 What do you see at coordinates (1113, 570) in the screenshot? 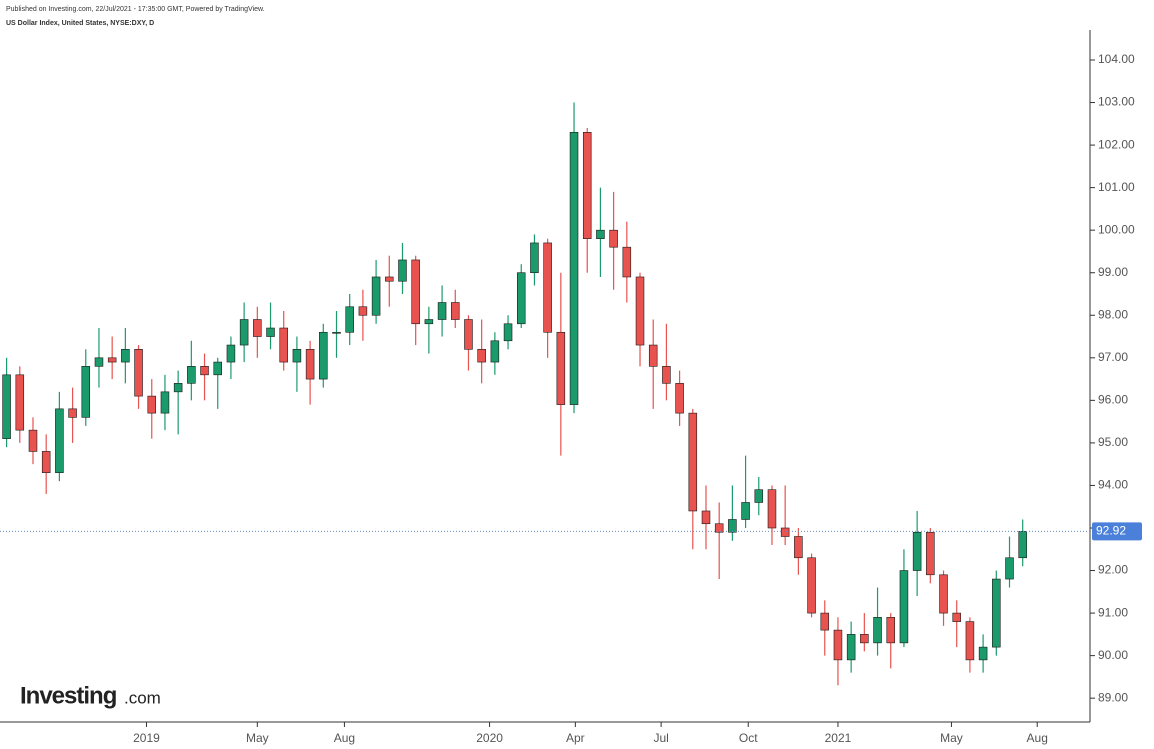
I see `y-tick-label: 92.00` at bounding box center [1113, 570].